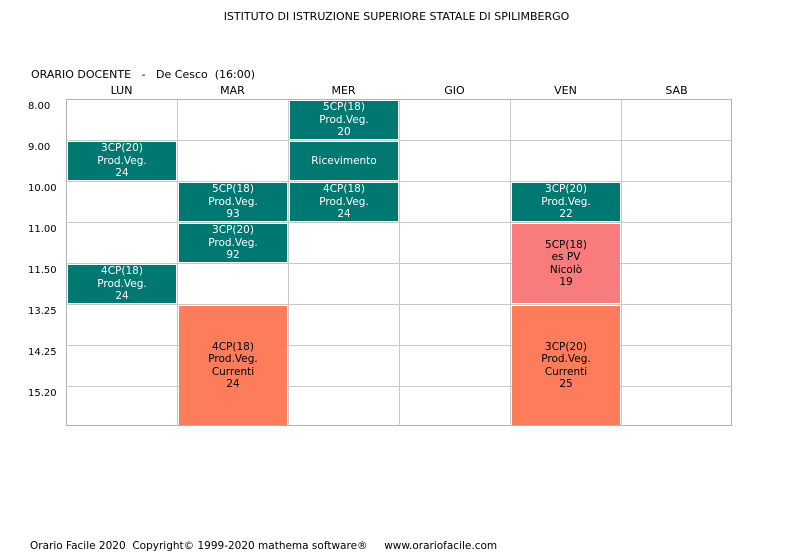 This screenshot has width=793, height=559. I want to click on time-label: 14.25, so click(42, 352).